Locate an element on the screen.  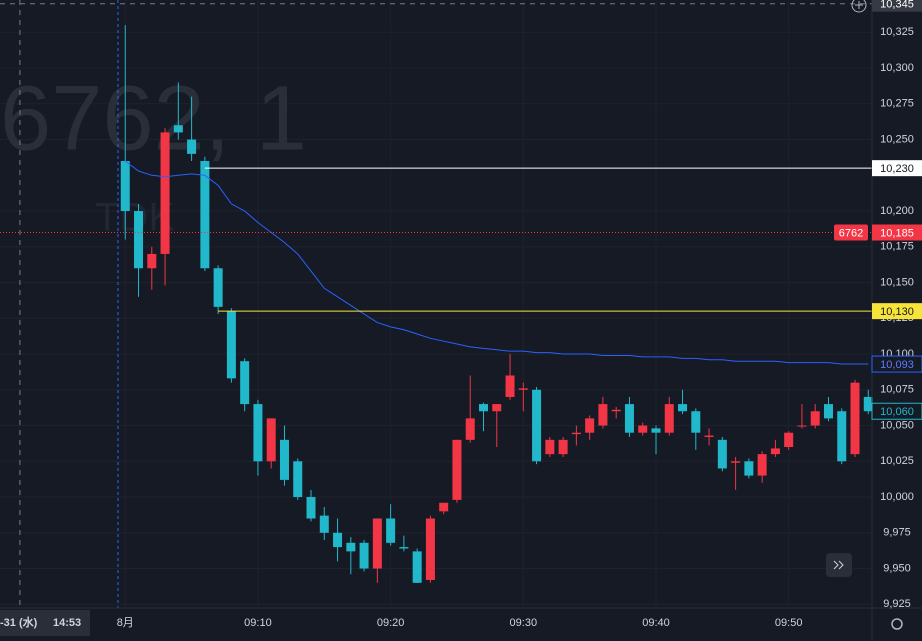
settings-button is located at coordinates (897, 624).